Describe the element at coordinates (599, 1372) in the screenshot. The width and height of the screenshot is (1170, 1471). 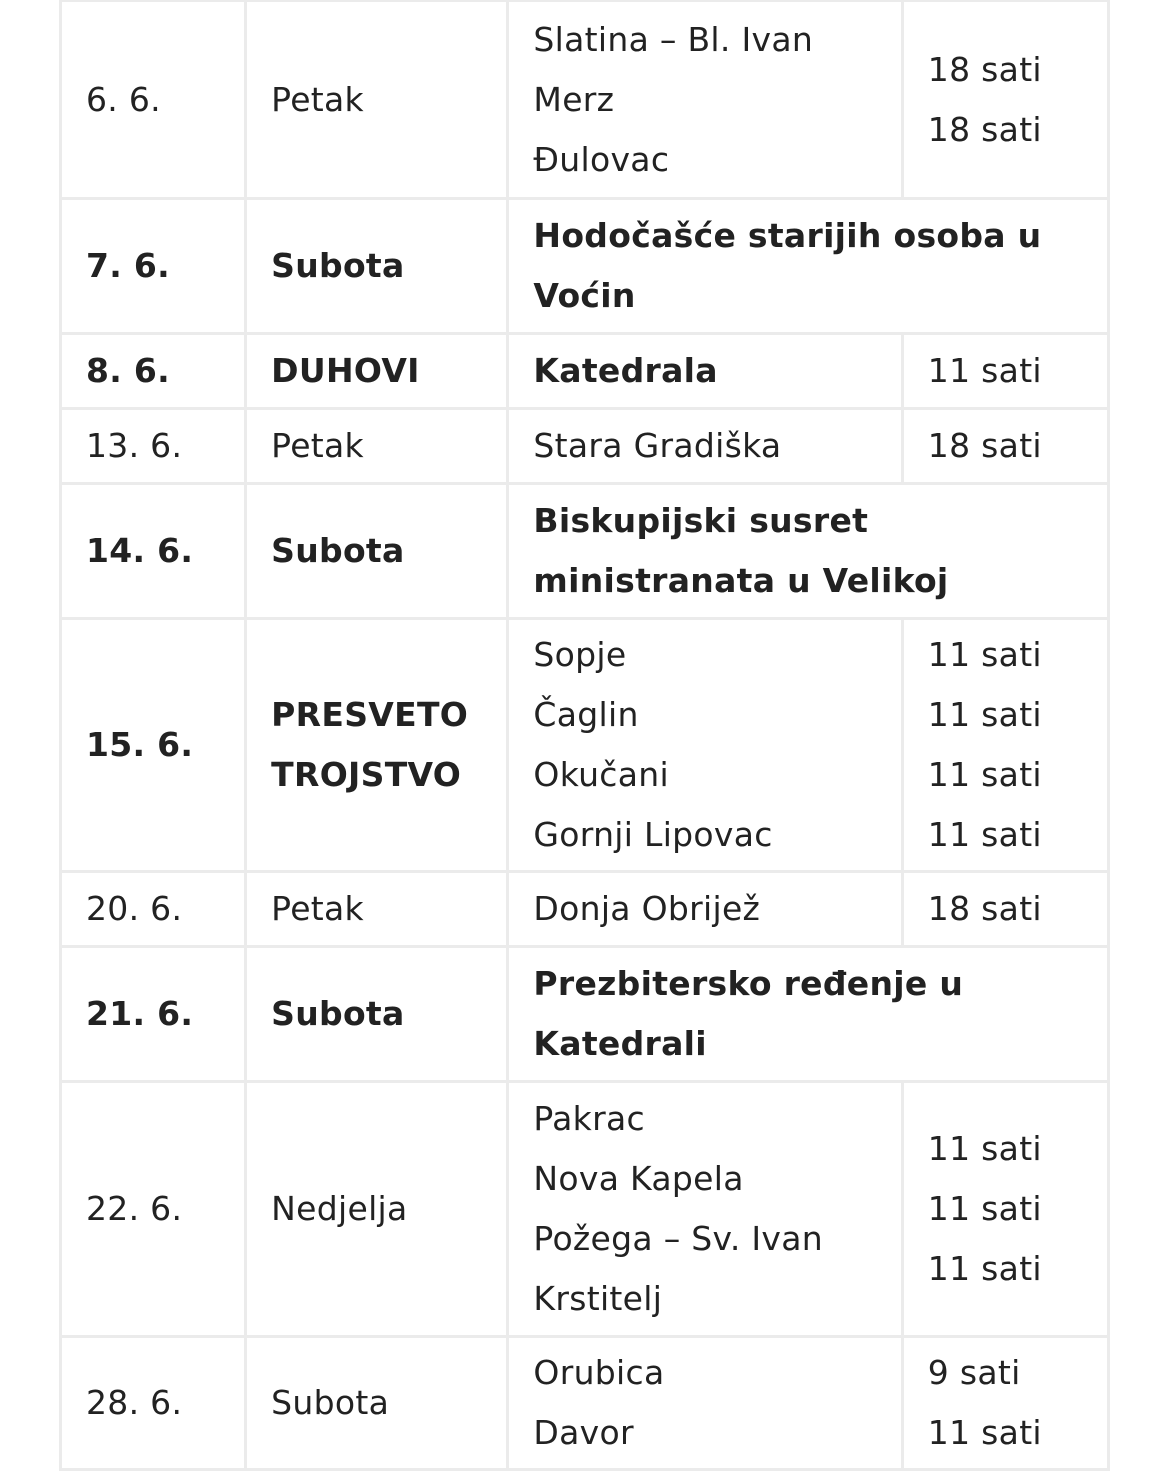
I see `place-name: Orubica` at that location.